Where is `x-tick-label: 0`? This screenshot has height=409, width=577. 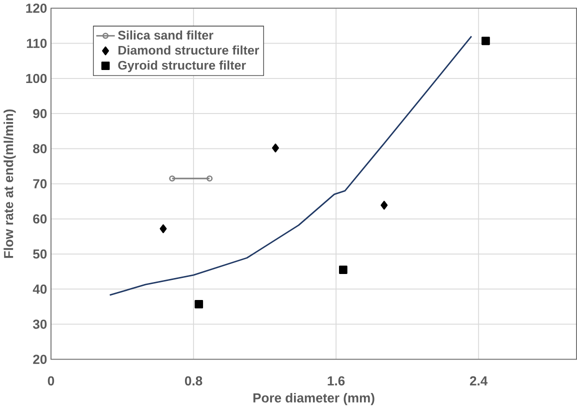 x-tick-label: 0 is located at coordinates (51, 381).